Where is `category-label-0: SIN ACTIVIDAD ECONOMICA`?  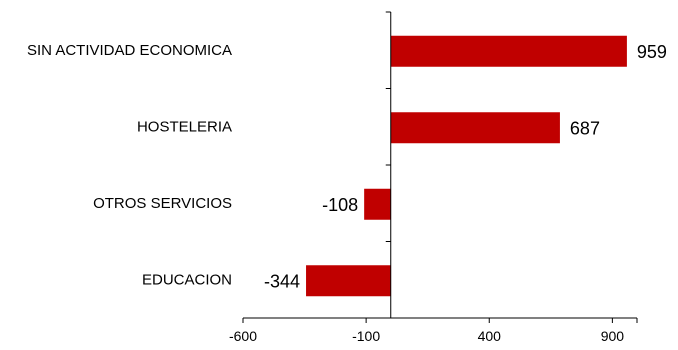 category-label-0: SIN ACTIVIDAD ECONOMICA is located at coordinates (129, 50).